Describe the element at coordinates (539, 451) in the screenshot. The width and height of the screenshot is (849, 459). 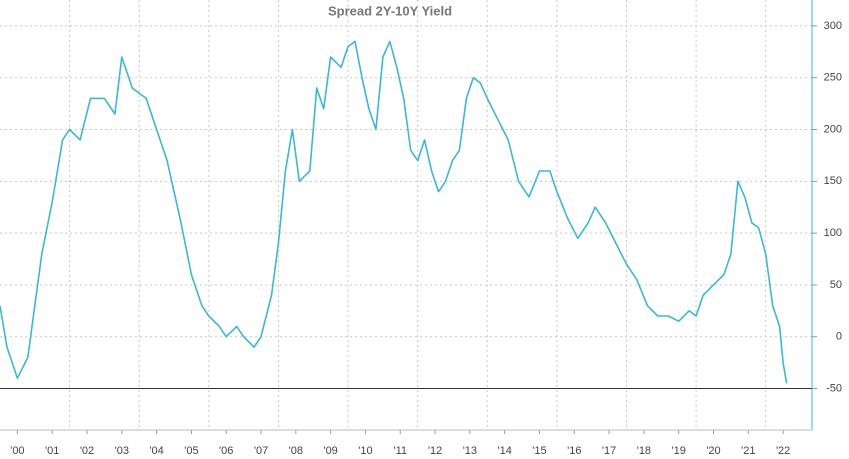
I see `x-tick-label: '15` at that location.